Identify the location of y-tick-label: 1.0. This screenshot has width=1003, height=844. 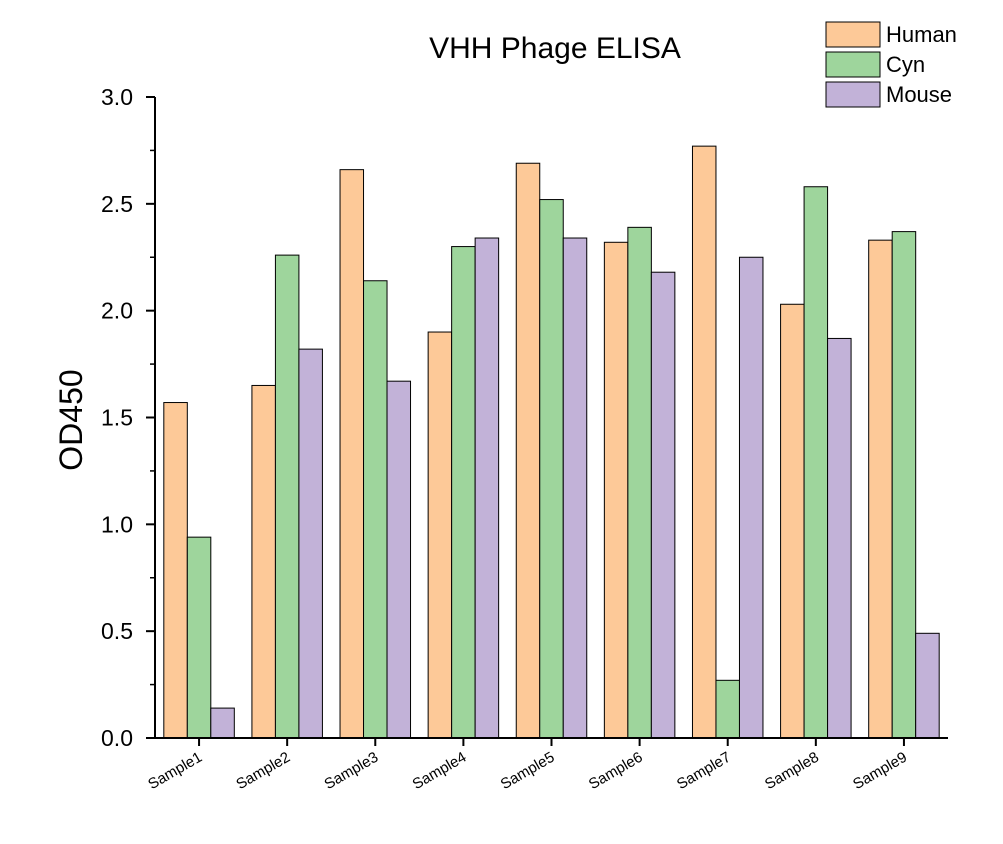
(117, 524).